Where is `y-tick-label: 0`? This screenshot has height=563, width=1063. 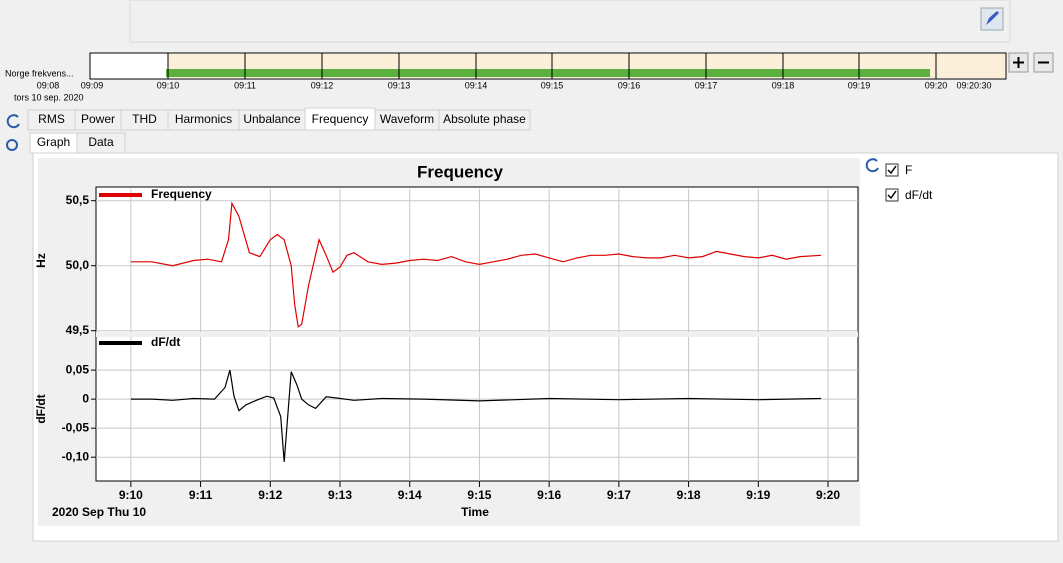 y-tick-label: 0 is located at coordinates (85, 398).